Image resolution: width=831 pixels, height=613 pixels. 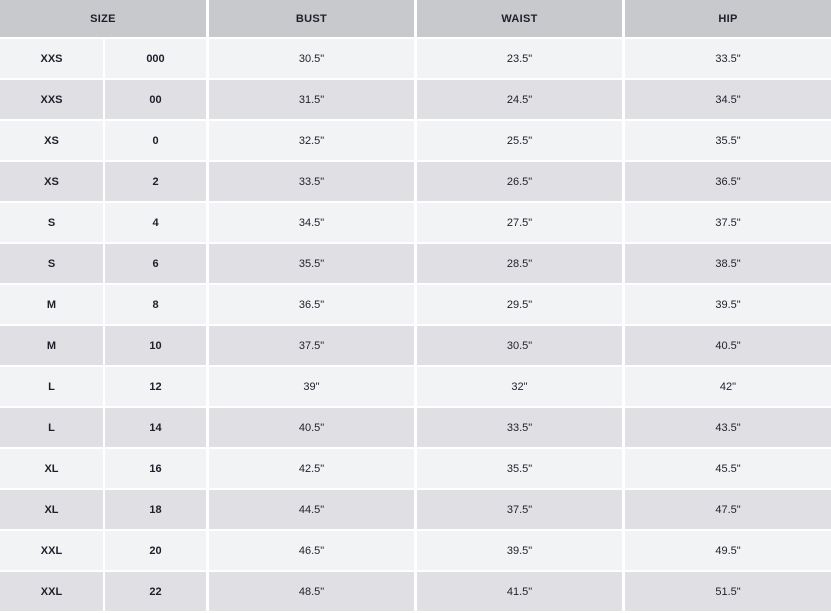 What do you see at coordinates (157, 223) in the screenshot?
I see `size-number-cell: 4` at bounding box center [157, 223].